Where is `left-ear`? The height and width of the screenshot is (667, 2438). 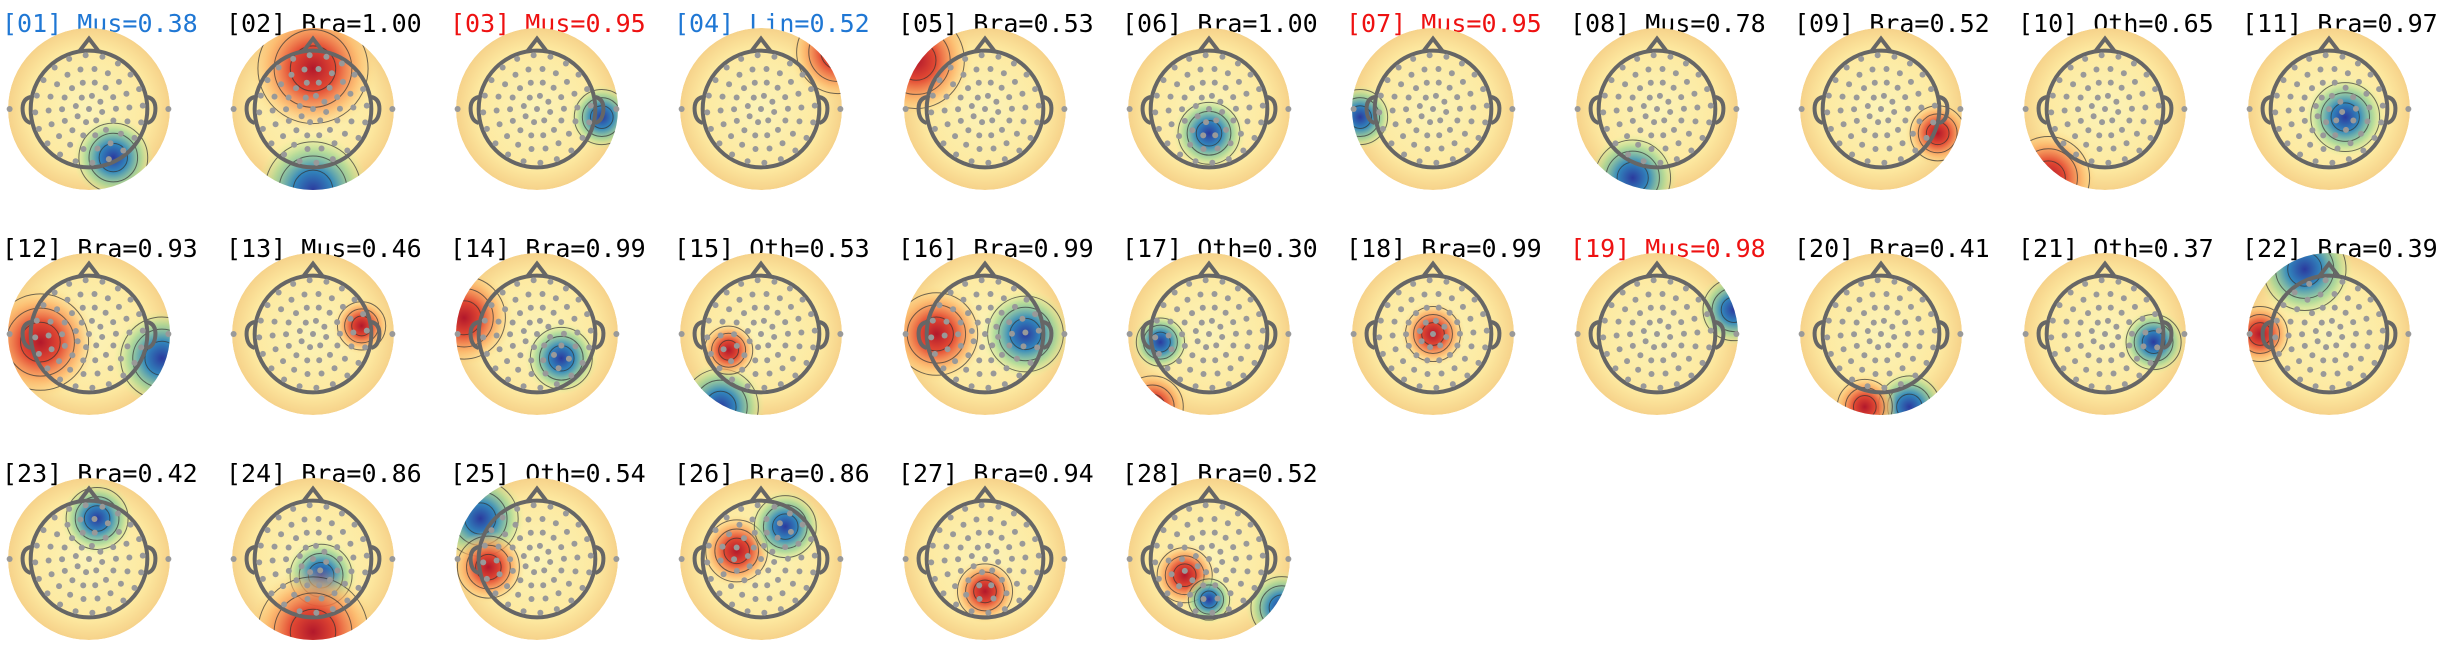 left-ear is located at coordinates (250, 335).